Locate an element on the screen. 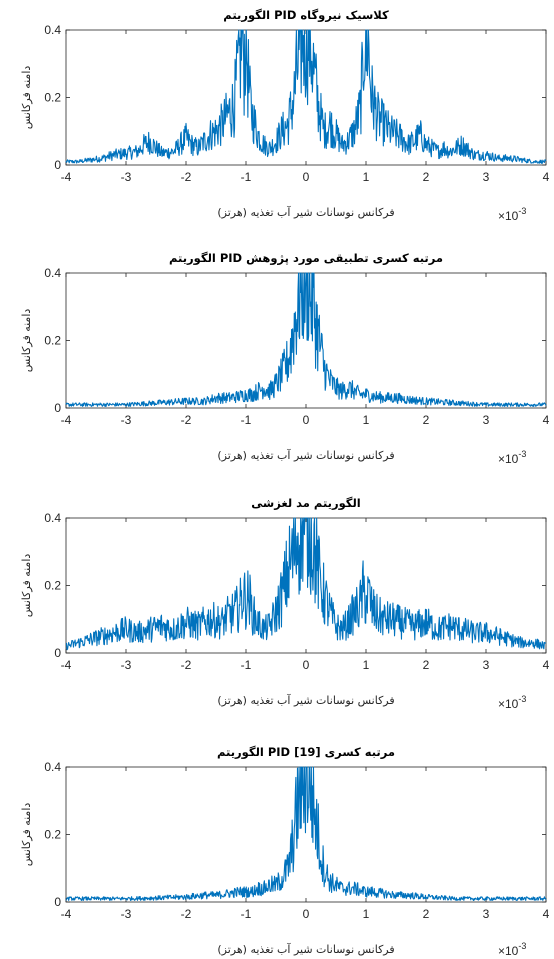 Image resolution: width=554 pixels, height=959 pixels. panel-1-y-ticks: 0 0.2 0.4 is located at coordinates (295, 97).